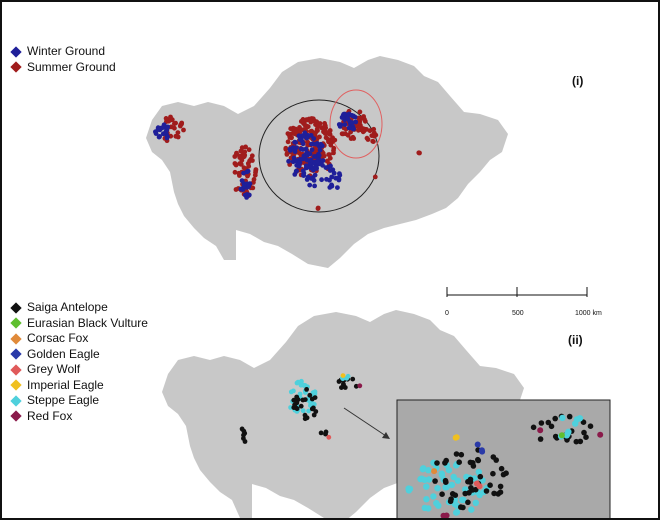 The width and height of the screenshot is (660, 520). What do you see at coordinates (600, 434) in the screenshot?
I see `red-fox-point` at bounding box center [600, 434].